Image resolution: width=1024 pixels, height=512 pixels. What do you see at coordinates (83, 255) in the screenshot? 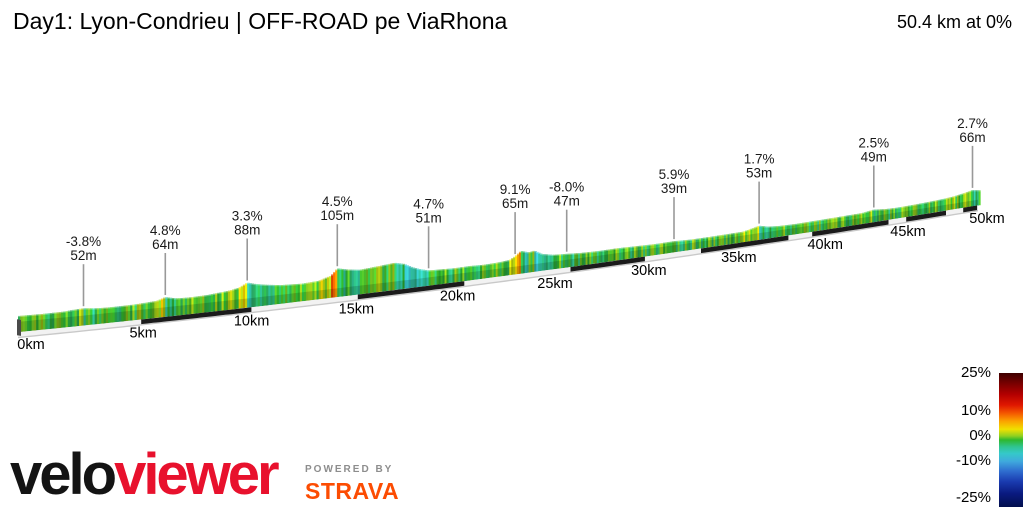
I see `annotation-elevation: 52m` at bounding box center [83, 255].